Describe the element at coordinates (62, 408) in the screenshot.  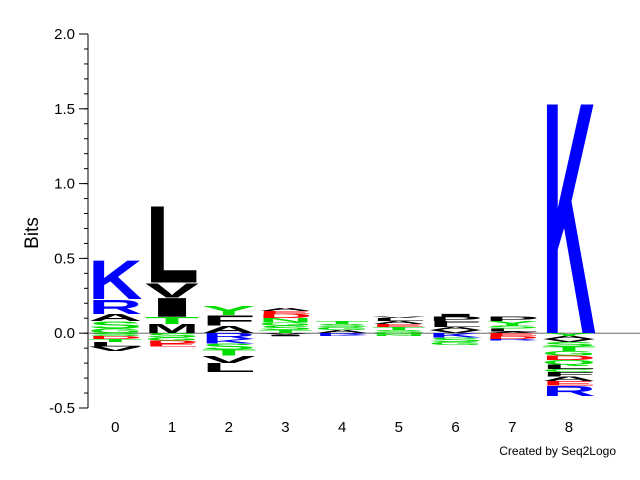
I see `y-tick-label: -0.5` at that location.